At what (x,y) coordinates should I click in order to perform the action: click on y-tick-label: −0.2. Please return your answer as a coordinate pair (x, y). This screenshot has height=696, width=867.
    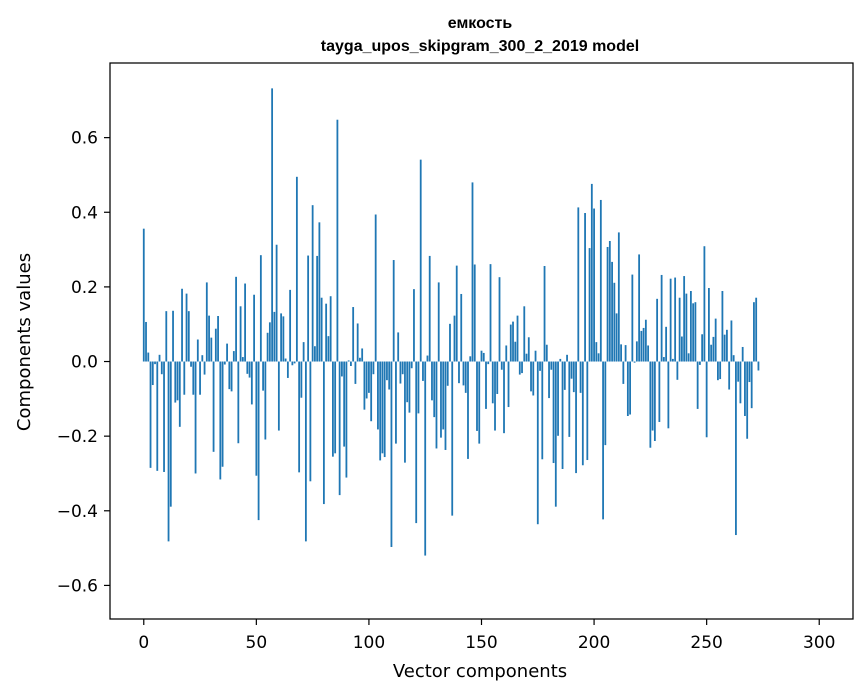
    Looking at the image, I should click on (77, 437).